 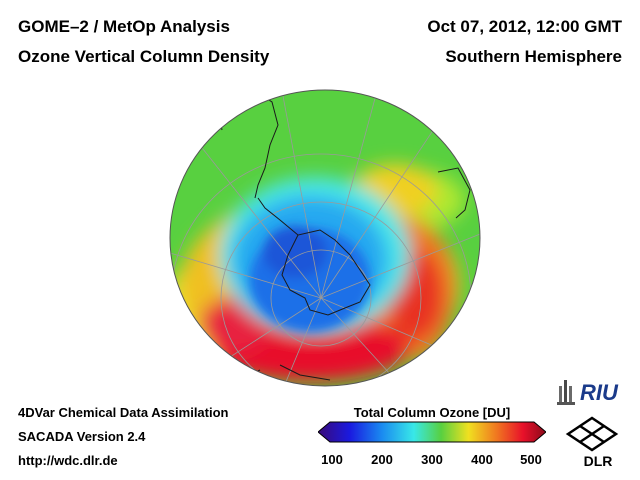 What do you see at coordinates (82, 436) in the screenshot?
I see `footer-line-2: SACADA Version 2.4` at bounding box center [82, 436].